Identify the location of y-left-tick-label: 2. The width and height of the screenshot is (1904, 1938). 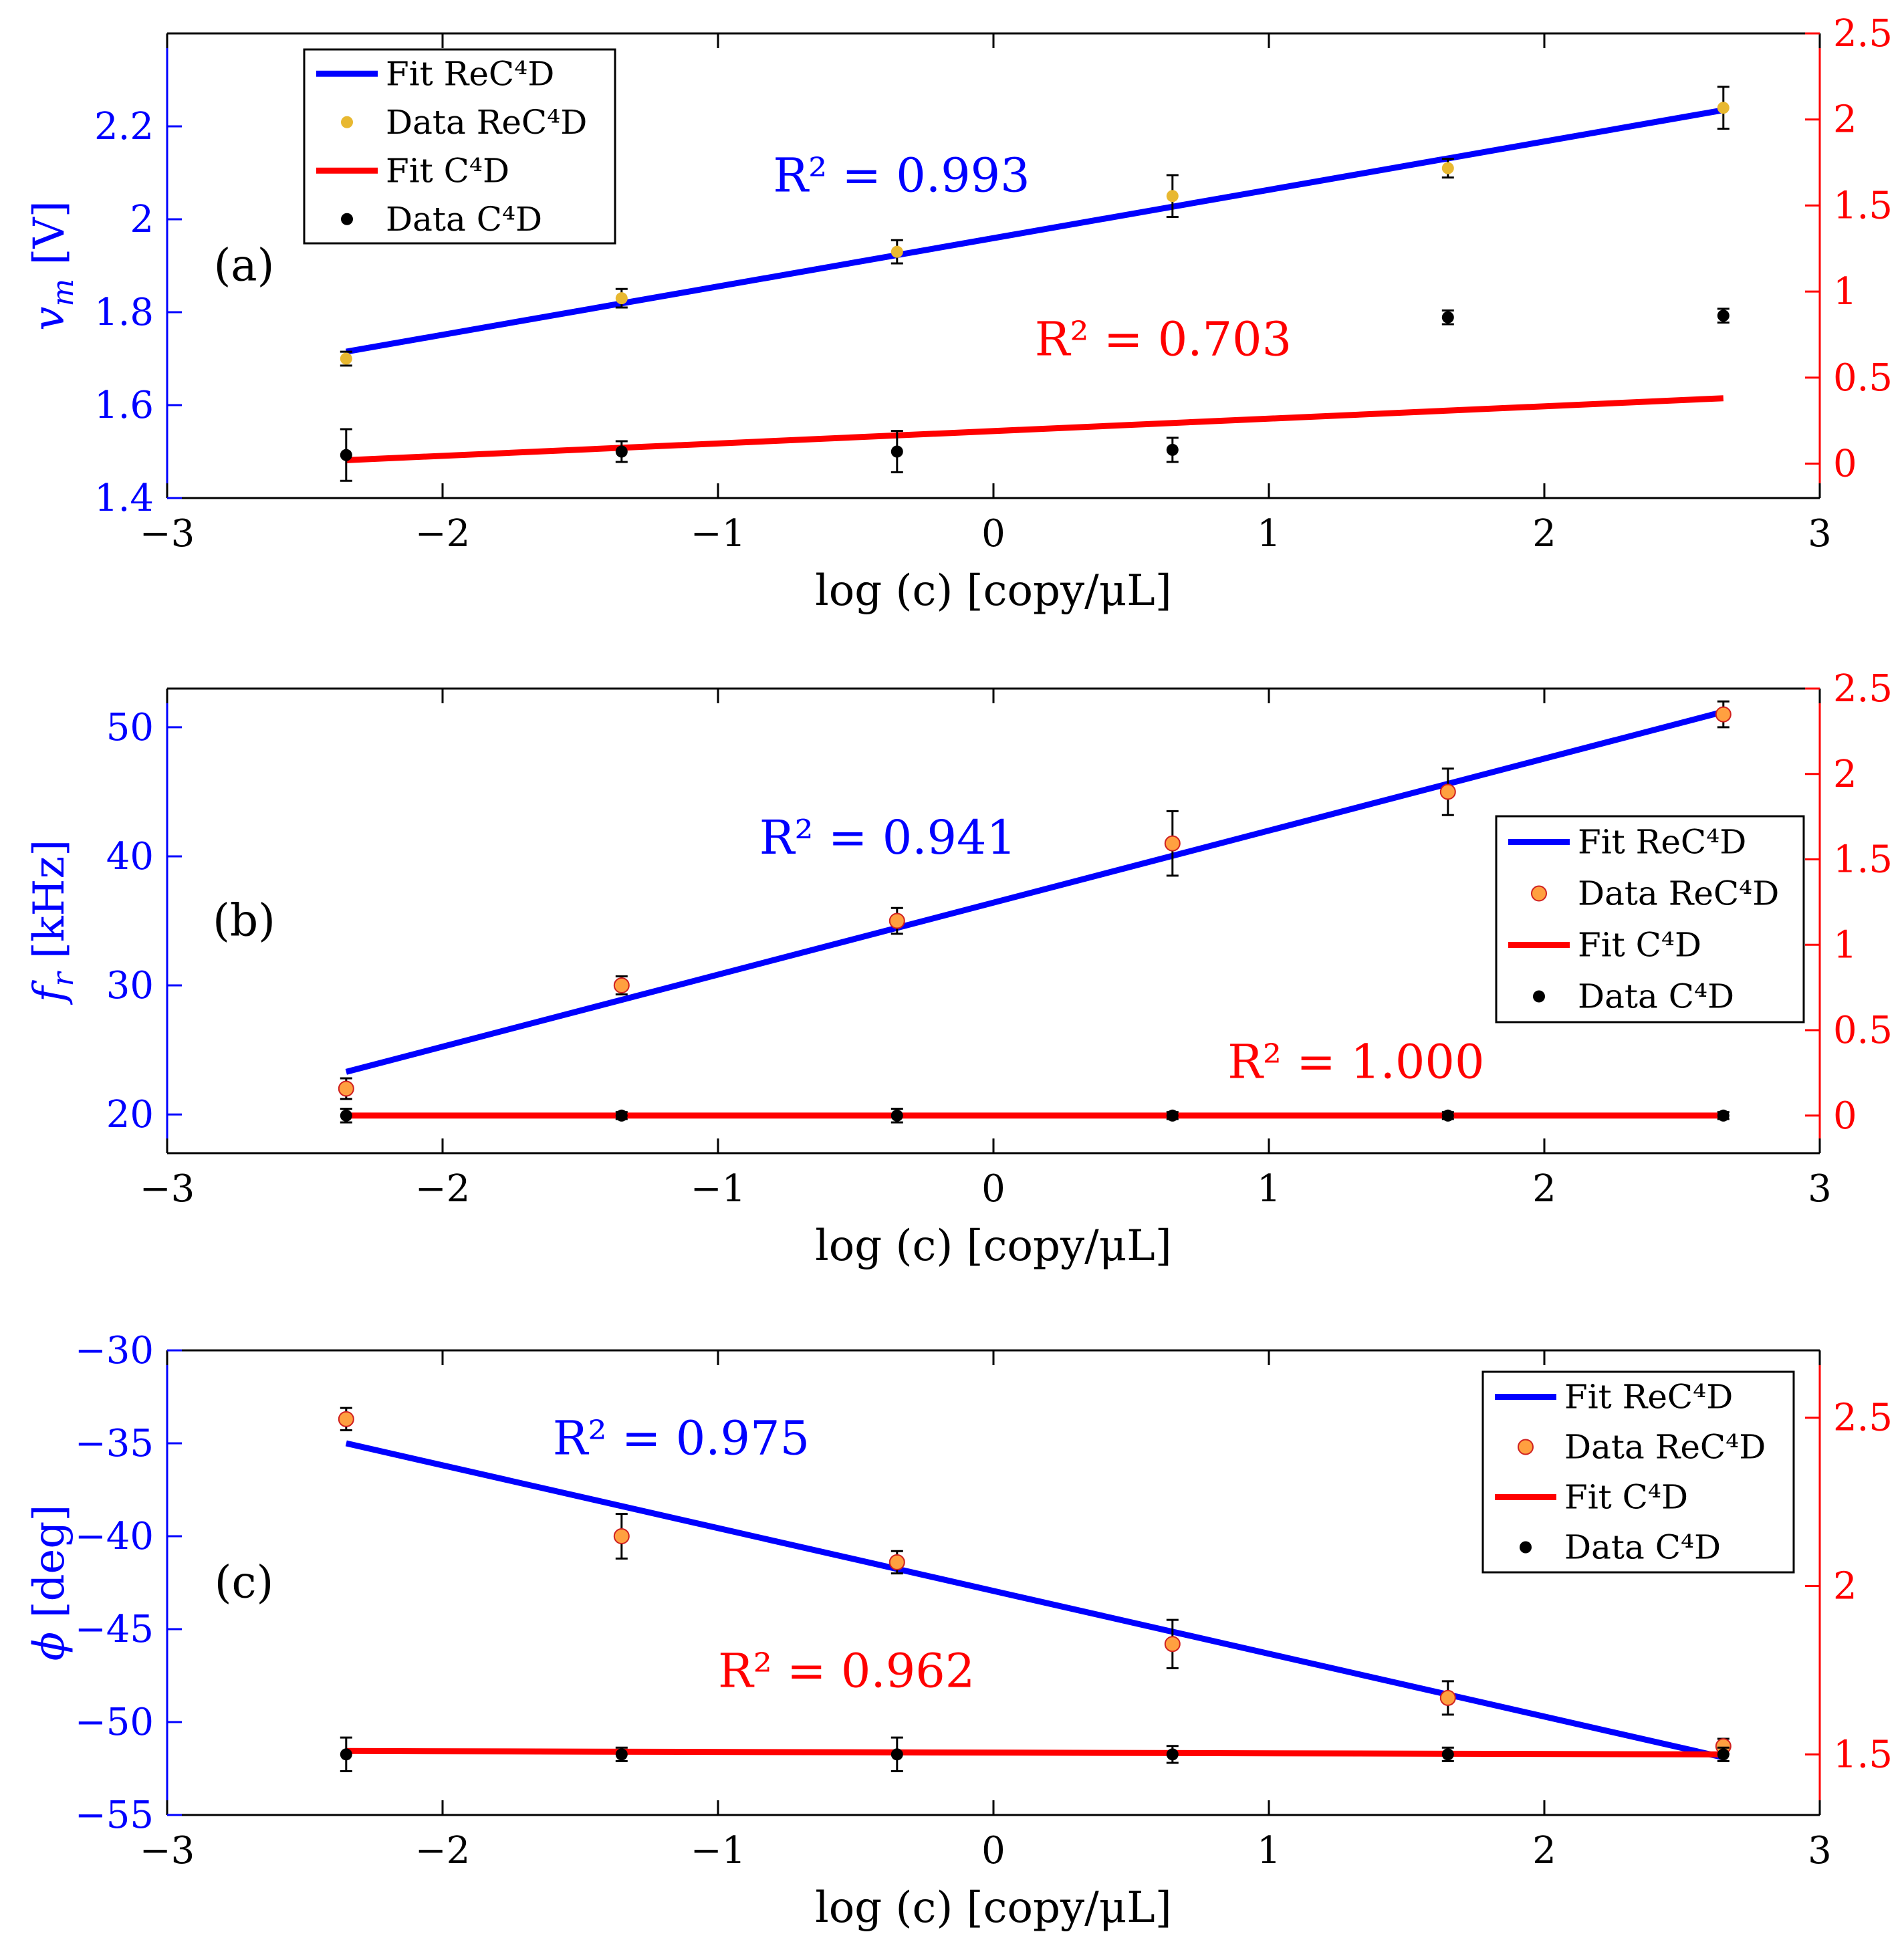
(142, 219).